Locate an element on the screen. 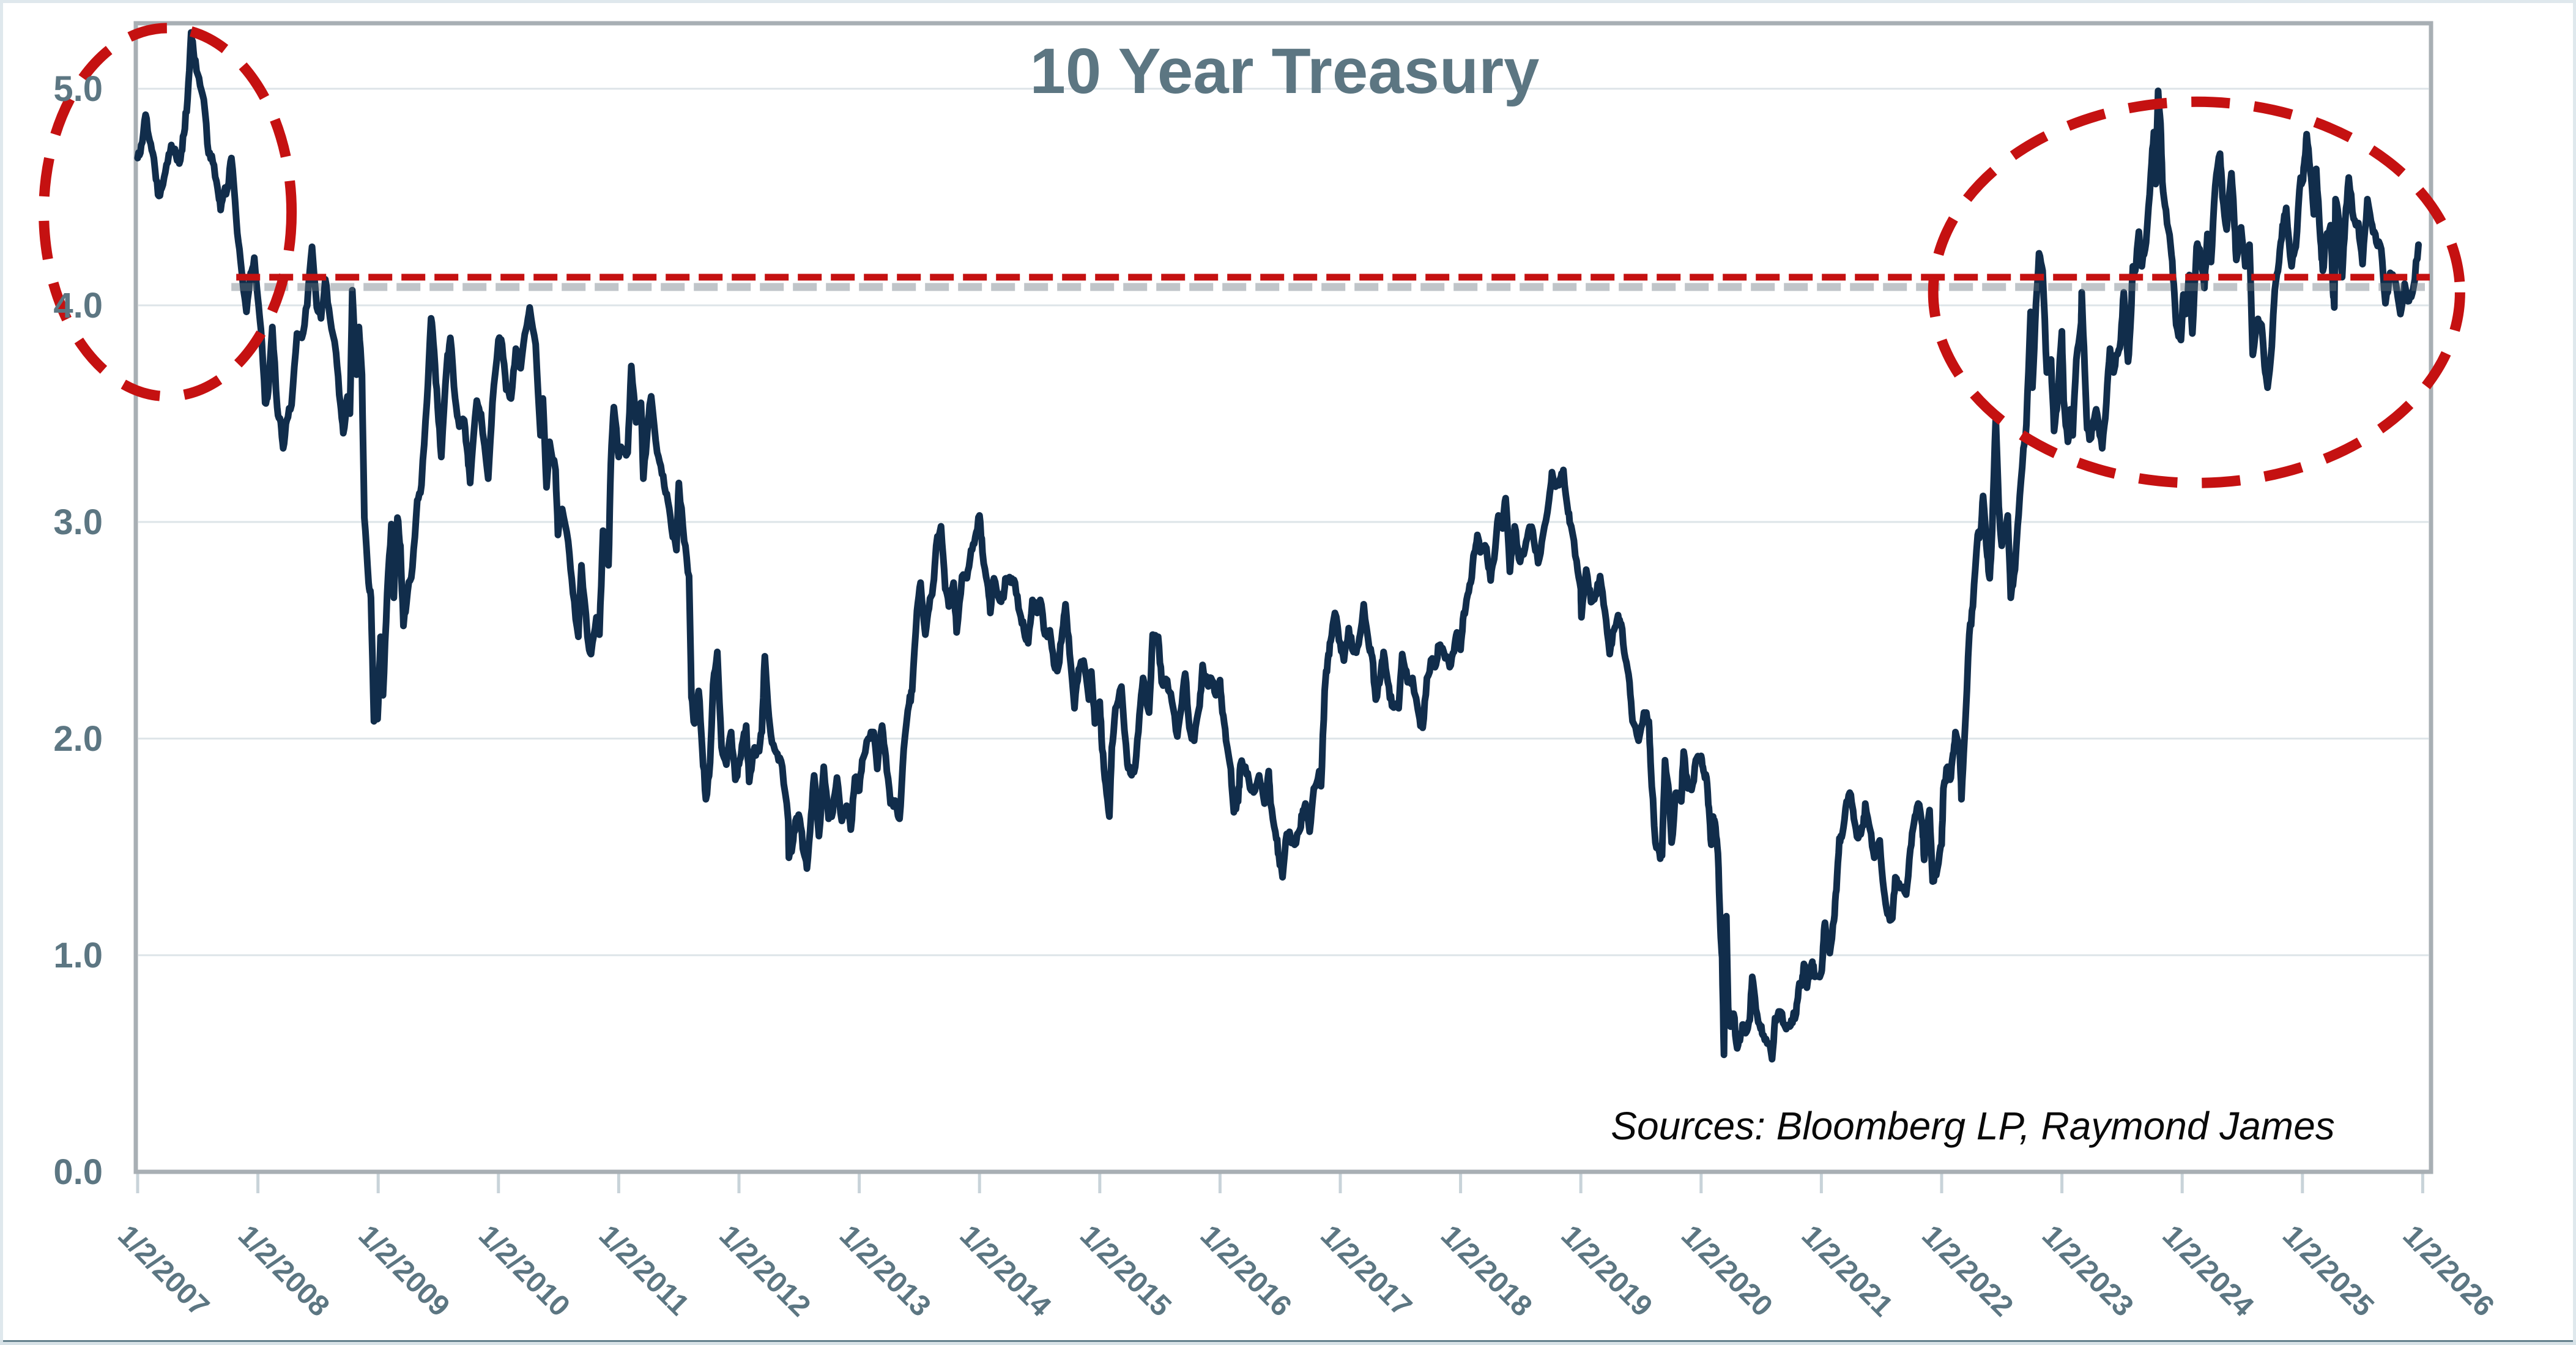 This screenshot has width=2576, height=1345. x-axis-ticks is located at coordinates (1280, 1184).